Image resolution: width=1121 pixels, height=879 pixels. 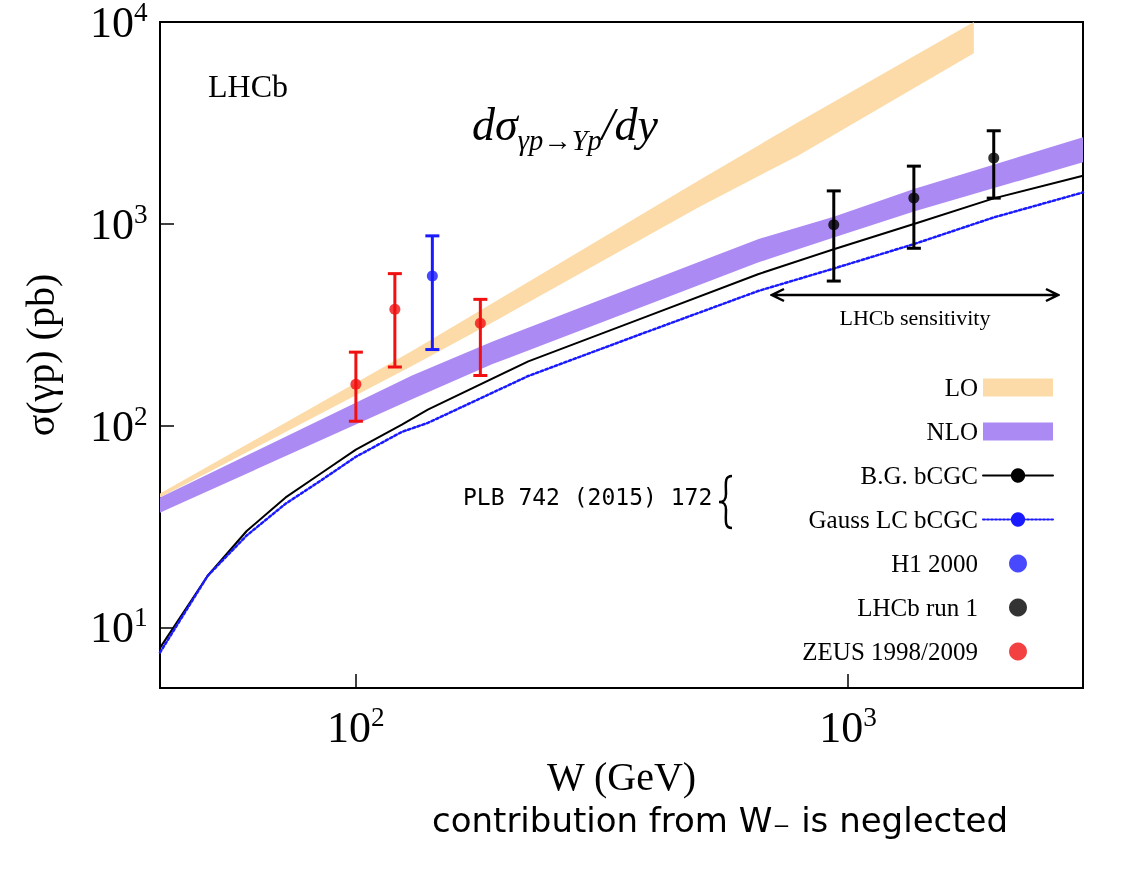 I want to click on legend-label: B.G. bCGC, so click(x=919, y=475).